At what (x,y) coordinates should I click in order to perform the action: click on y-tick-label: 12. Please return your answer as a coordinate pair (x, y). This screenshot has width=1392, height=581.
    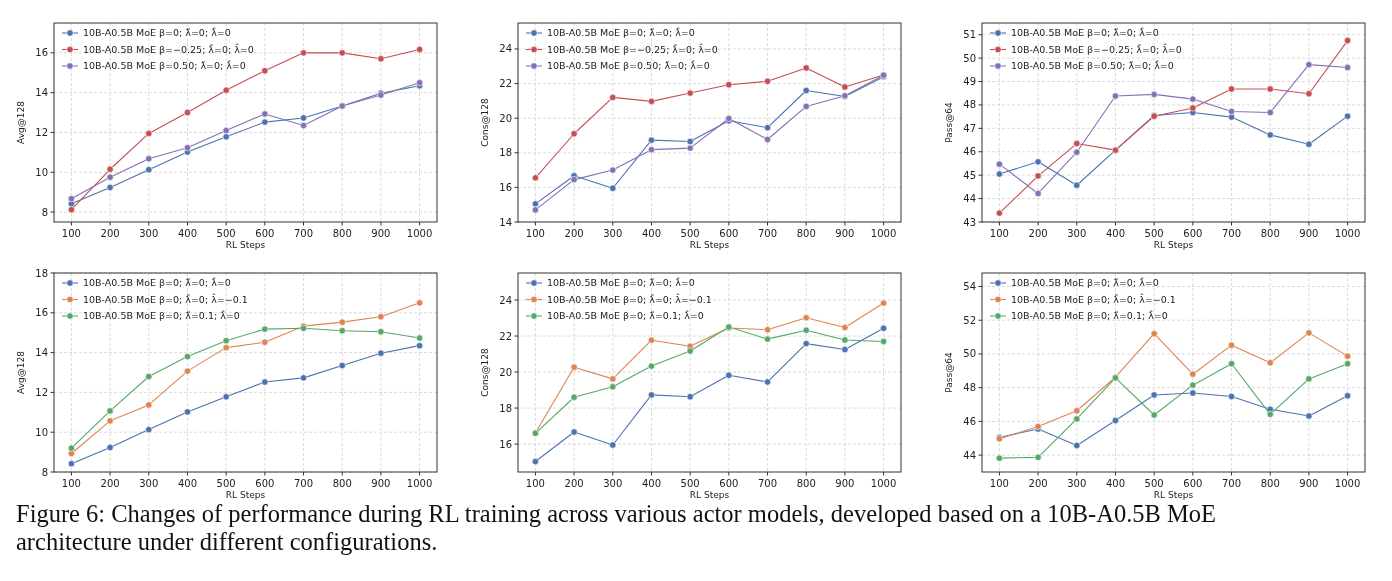
    Looking at the image, I should click on (41, 132).